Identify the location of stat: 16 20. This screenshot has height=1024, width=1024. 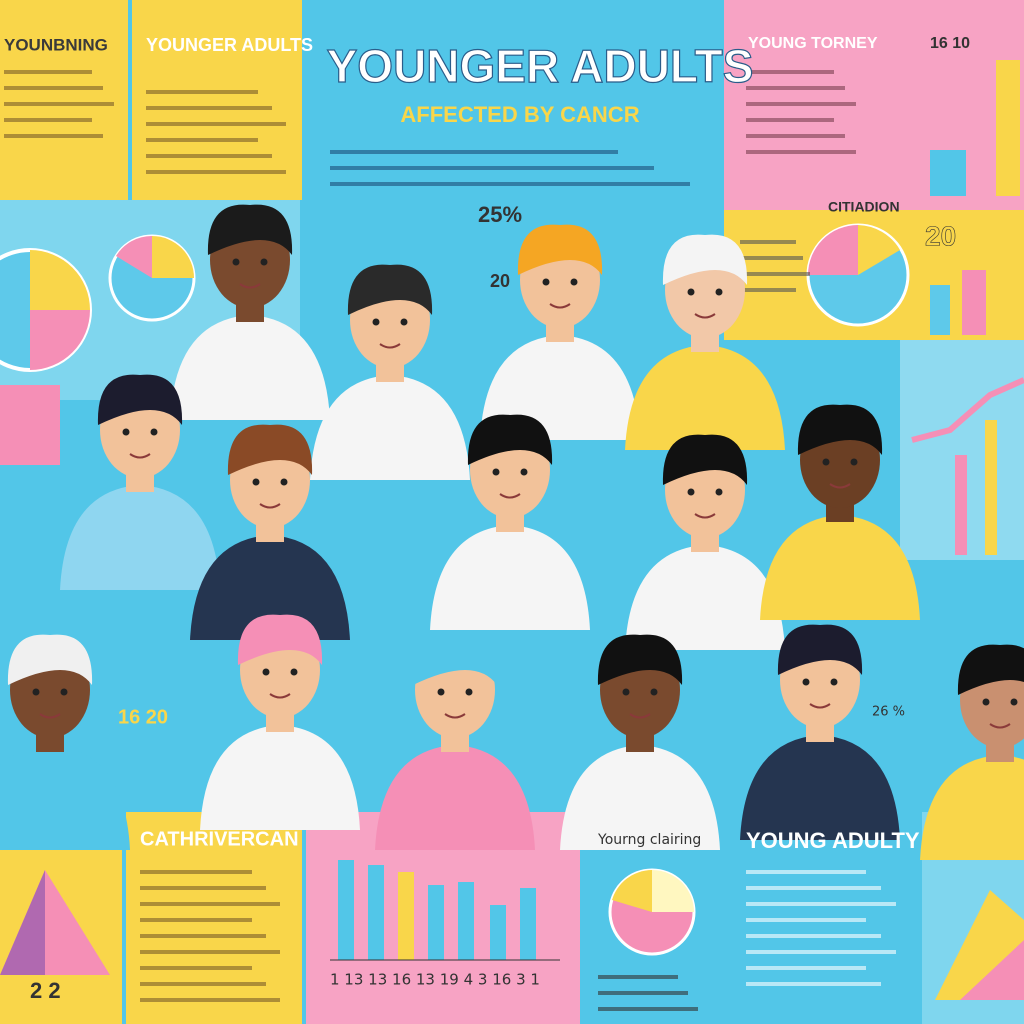
(143, 717).